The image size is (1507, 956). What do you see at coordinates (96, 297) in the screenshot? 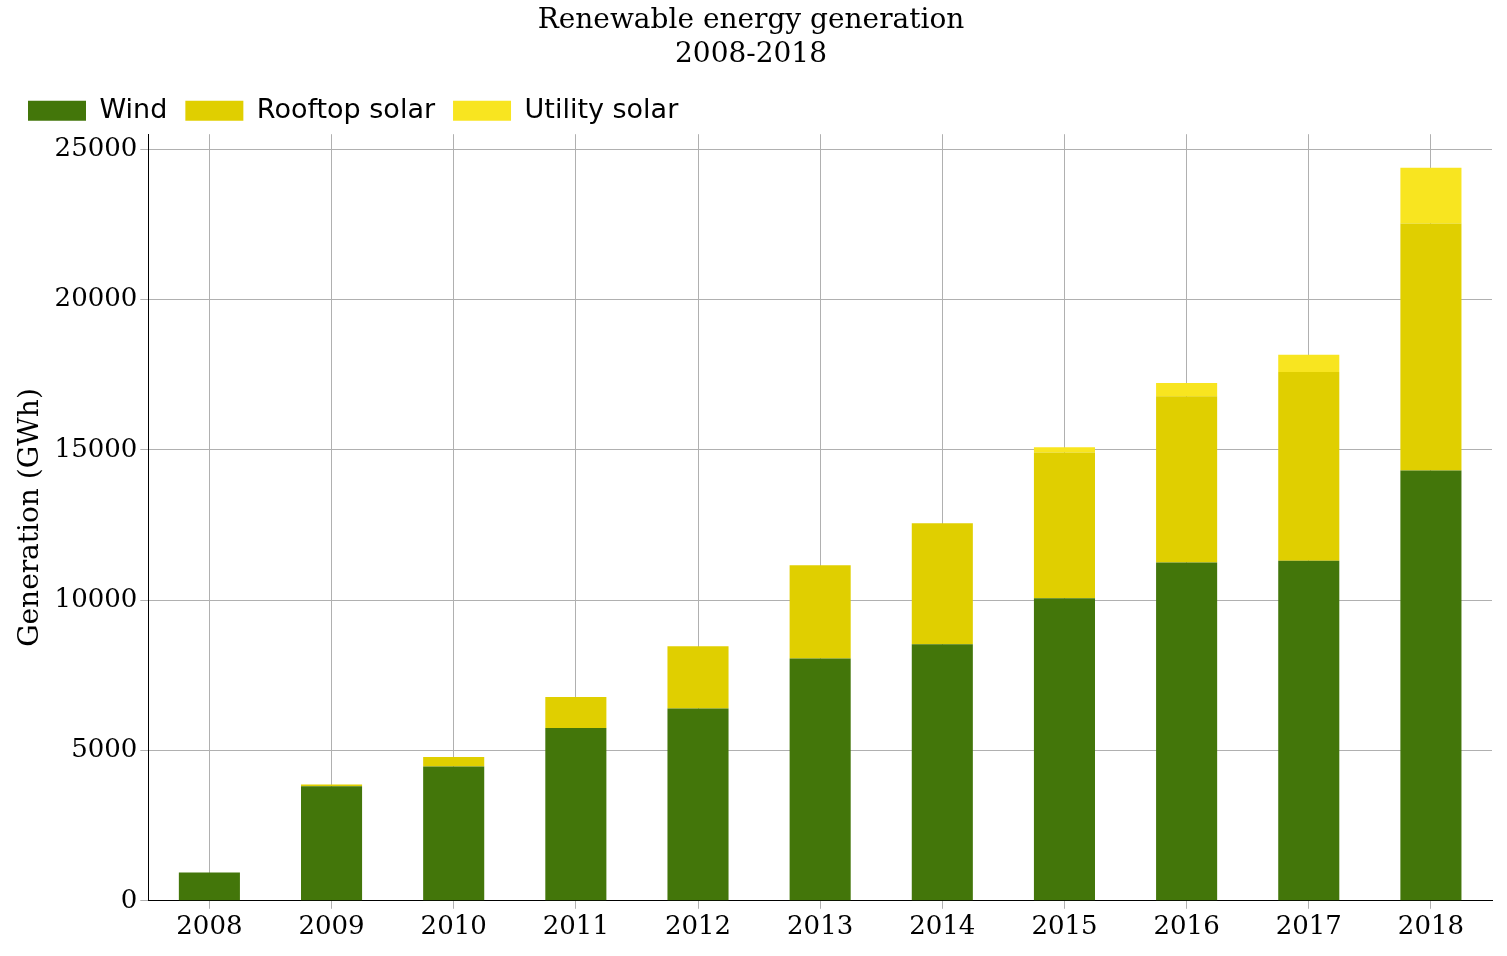
I see `y-tick-label: 20000` at bounding box center [96, 297].